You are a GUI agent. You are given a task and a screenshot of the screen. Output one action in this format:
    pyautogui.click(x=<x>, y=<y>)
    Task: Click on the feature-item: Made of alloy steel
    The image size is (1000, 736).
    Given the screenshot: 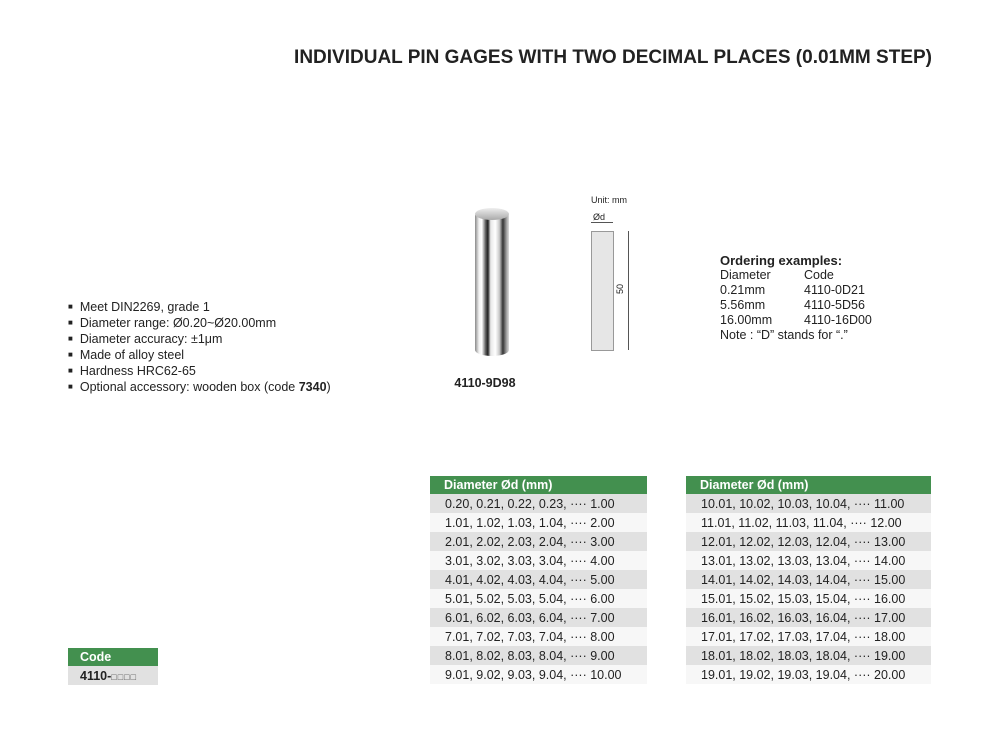 What is the action you would take?
    pyautogui.click(x=199, y=356)
    